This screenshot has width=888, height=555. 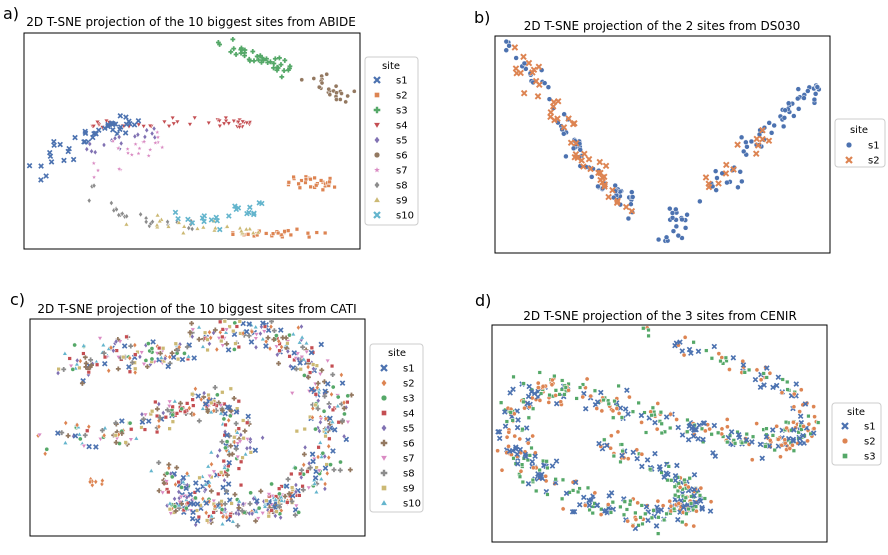 I want to click on legend-marker-s10, so click(x=384, y=502).